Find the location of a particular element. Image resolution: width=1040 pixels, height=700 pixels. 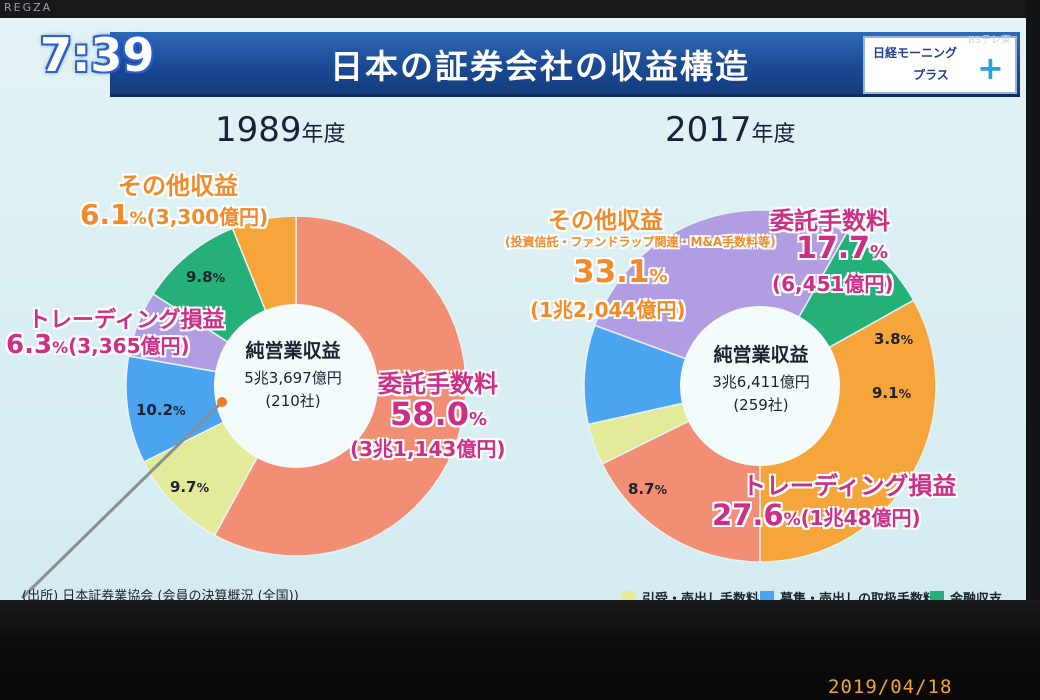

value-commission-1989: 58.0% is located at coordinates (438, 414).